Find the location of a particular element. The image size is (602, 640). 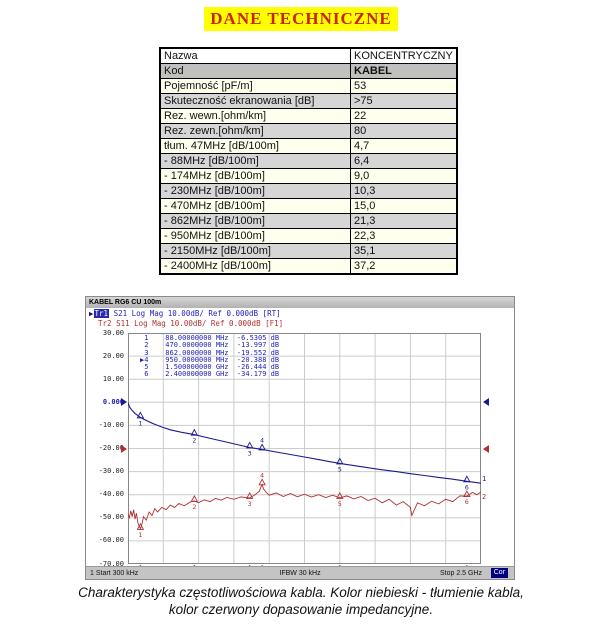

table-row: - 950MHz [dB/100m] 22,3 is located at coordinates (308, 236).